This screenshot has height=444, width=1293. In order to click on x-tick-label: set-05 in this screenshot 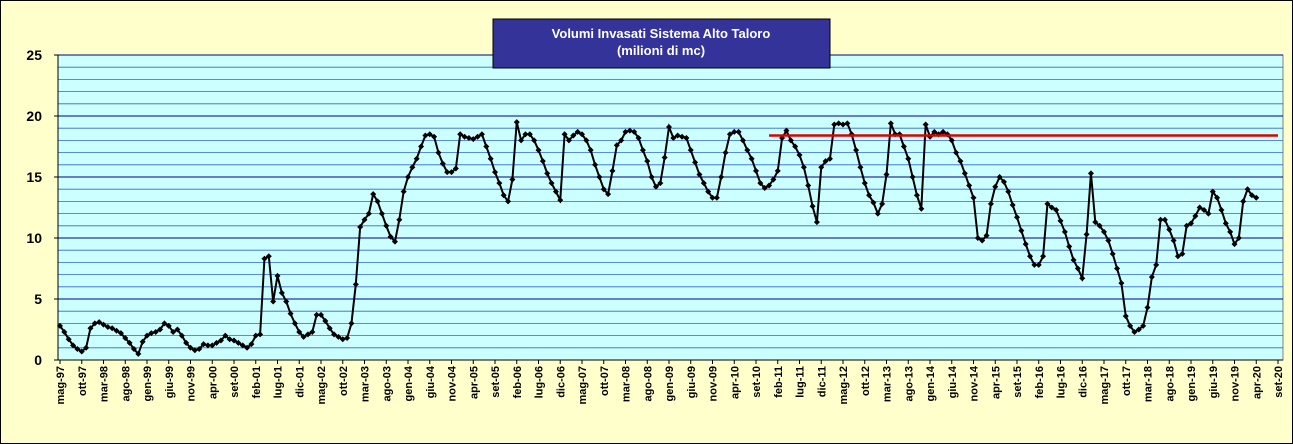, I will do `click(496, 382)`.